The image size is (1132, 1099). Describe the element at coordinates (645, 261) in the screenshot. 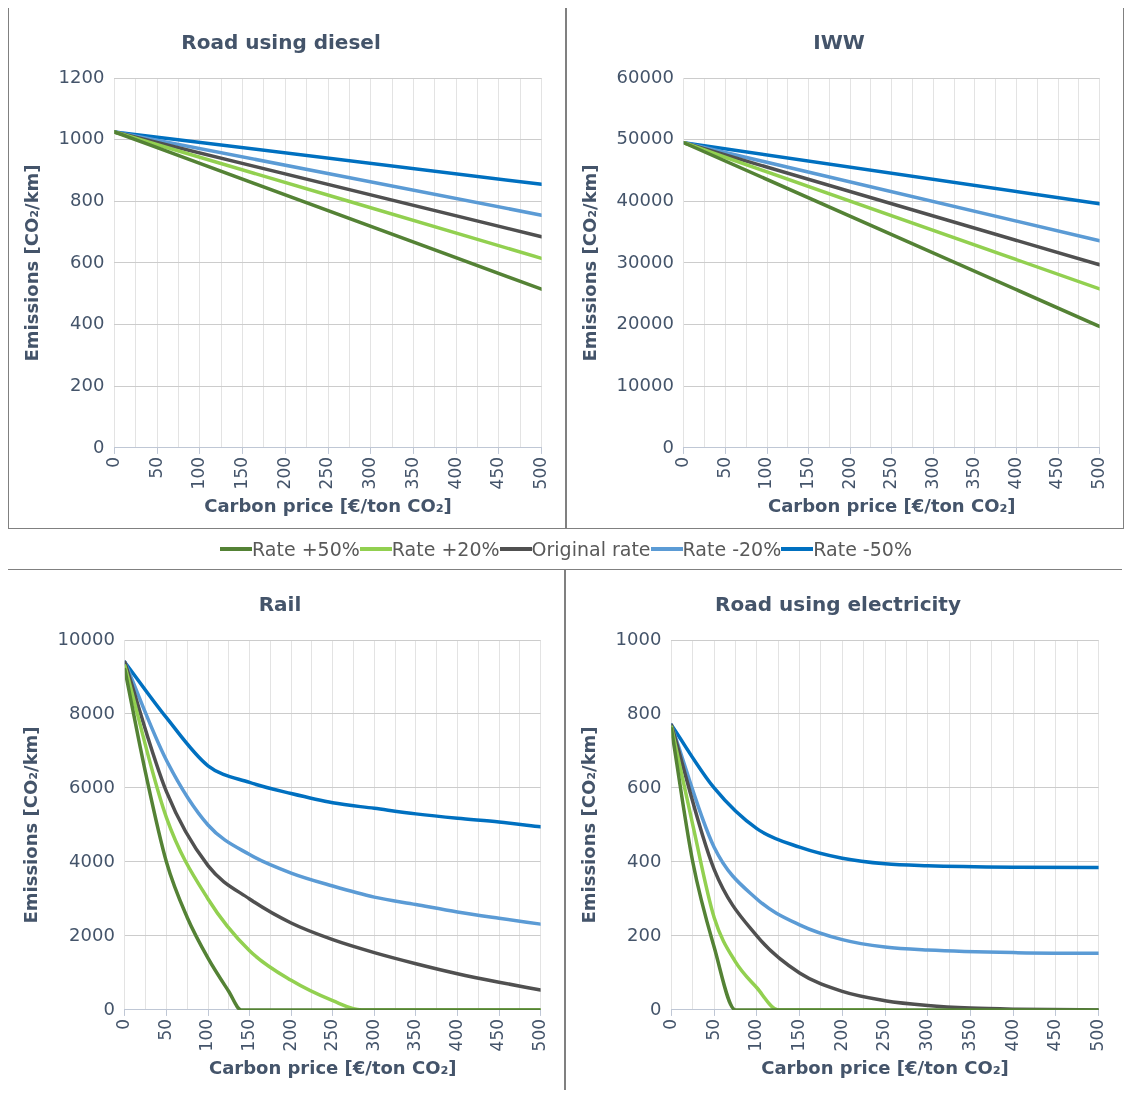

I see `y-tick-label: 30000` at that location.